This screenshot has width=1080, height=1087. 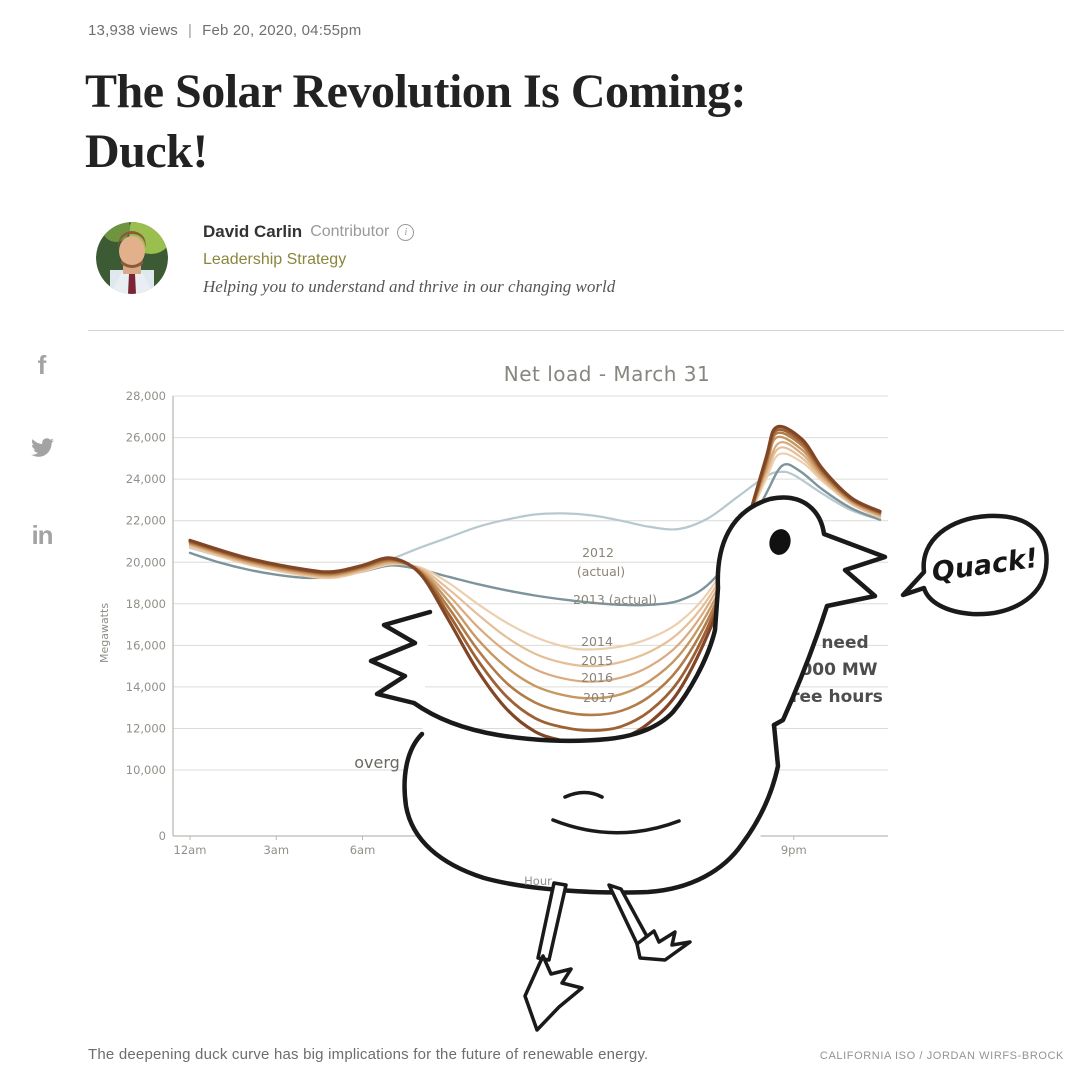 I want to click on avatar-illustration, so click(x=132, y=258).